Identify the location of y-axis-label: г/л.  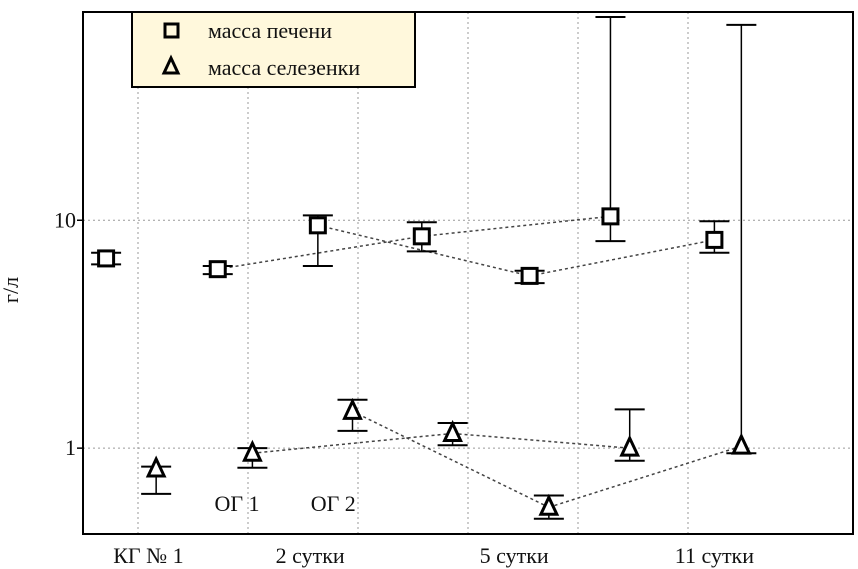
(11, 290).